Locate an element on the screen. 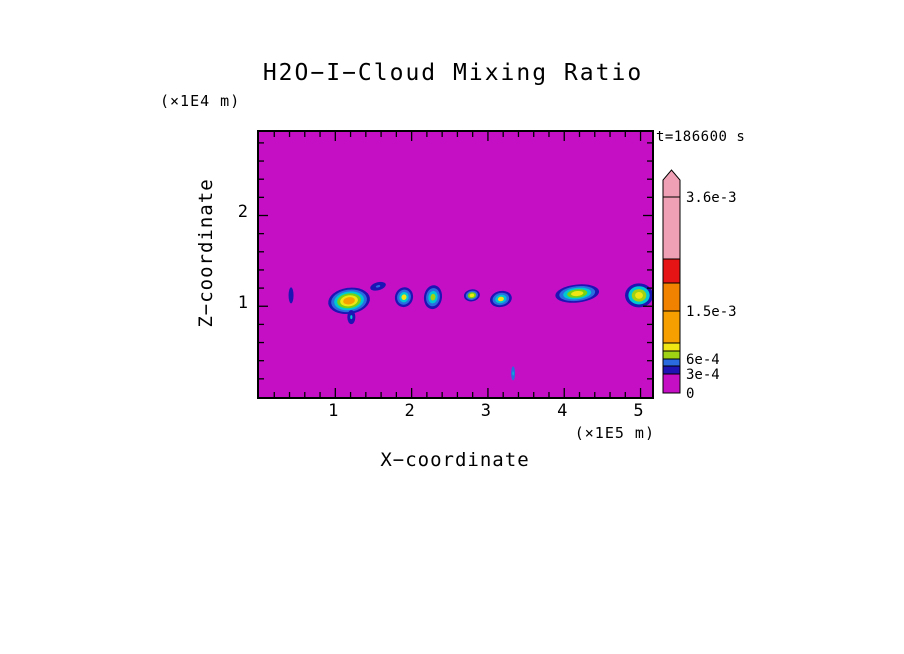  z-axis-unit-label: (×1E4 m) is located at coordinates (200, 101).